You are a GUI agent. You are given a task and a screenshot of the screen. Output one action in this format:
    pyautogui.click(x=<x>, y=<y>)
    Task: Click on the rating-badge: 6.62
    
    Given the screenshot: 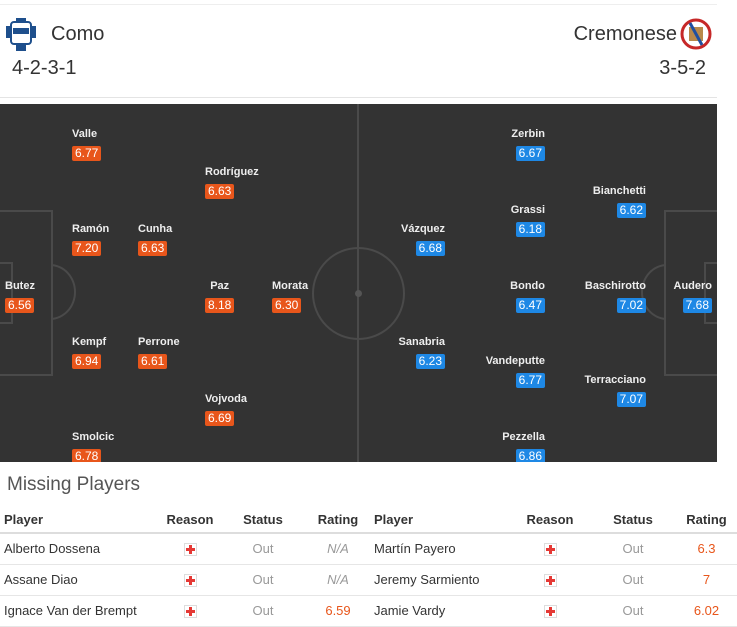 What is the action you would take?
    pyautogui.click(x=631, y=210)
    